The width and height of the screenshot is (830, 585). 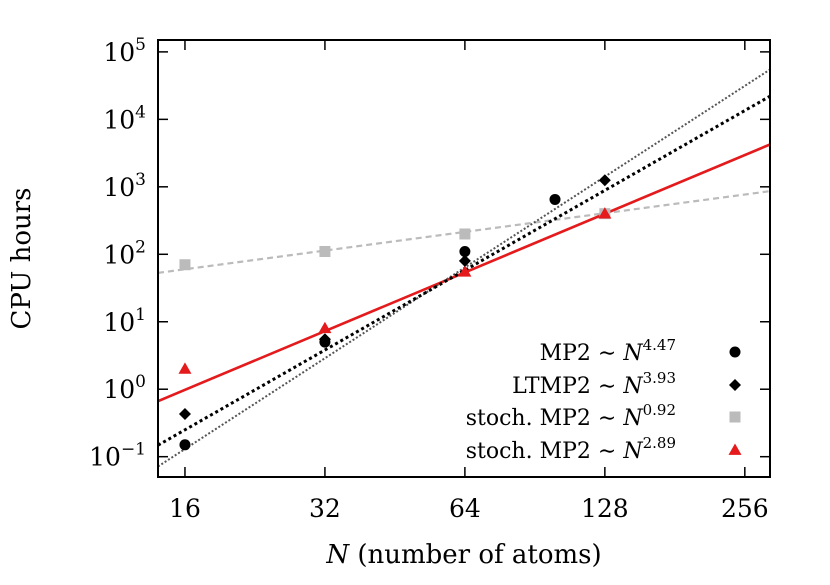 I want to click on x-axis-title: N (number of atoms), so click(x=463, y=555).